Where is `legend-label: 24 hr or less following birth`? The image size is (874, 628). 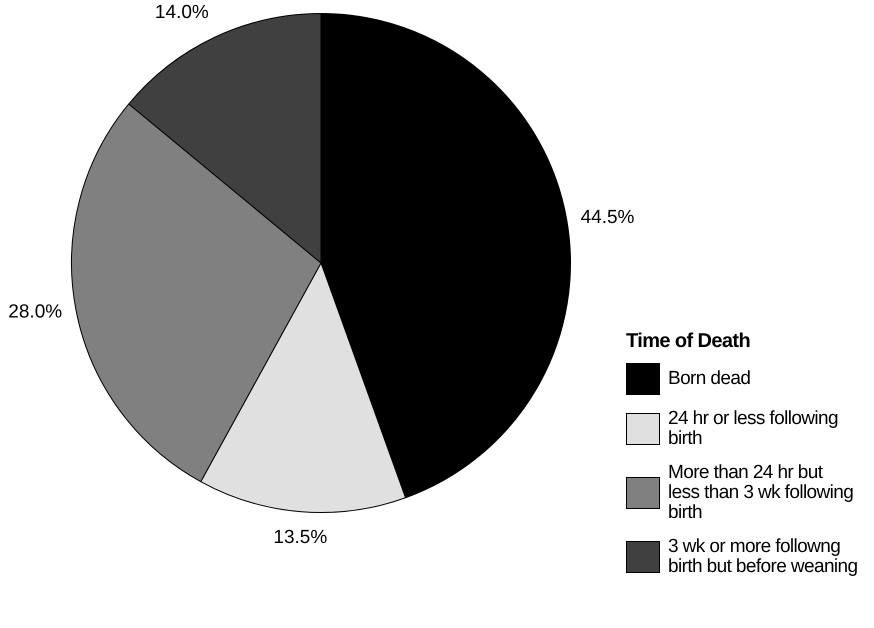
legend-label: 24 hr or less following birth is located at coordinates (753, 428).